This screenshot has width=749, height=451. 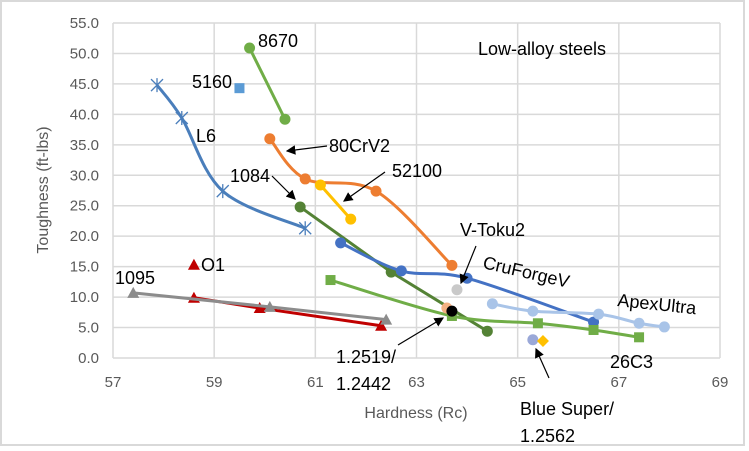 What do you see at coordinates (492, 230) in the screenshot?
I see `label-vtoku2: V-Toku2` at bounding box center [492, 230].